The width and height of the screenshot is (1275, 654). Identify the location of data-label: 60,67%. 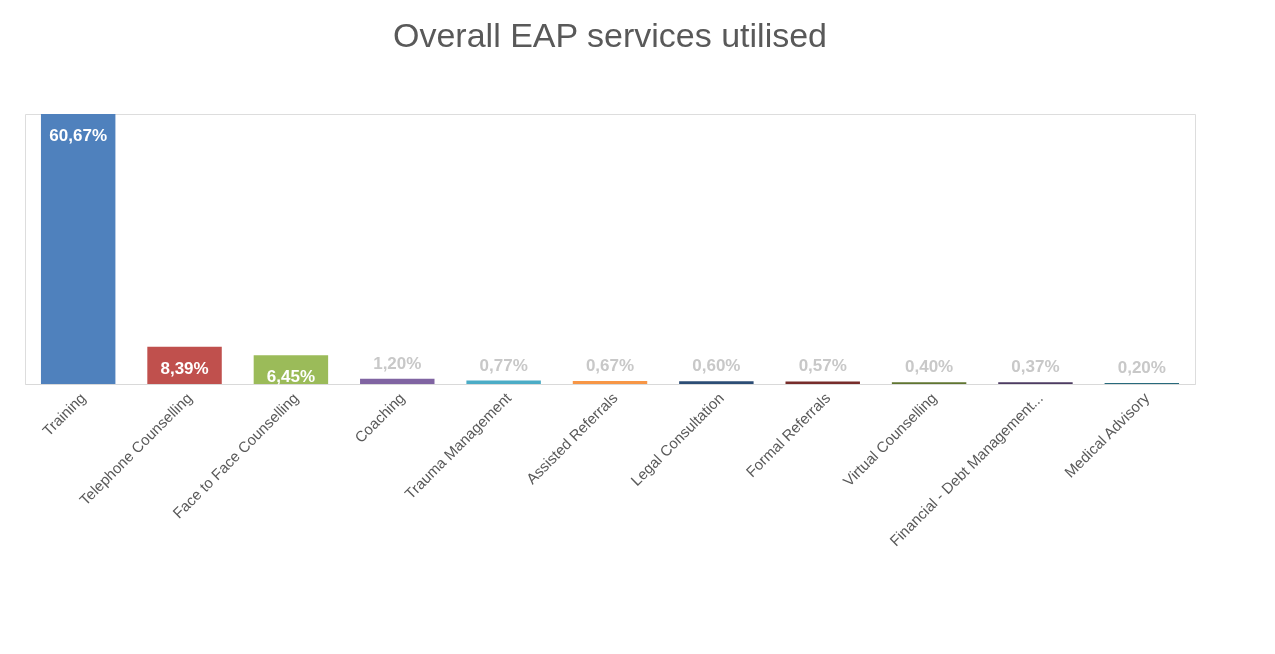
(78, 135).